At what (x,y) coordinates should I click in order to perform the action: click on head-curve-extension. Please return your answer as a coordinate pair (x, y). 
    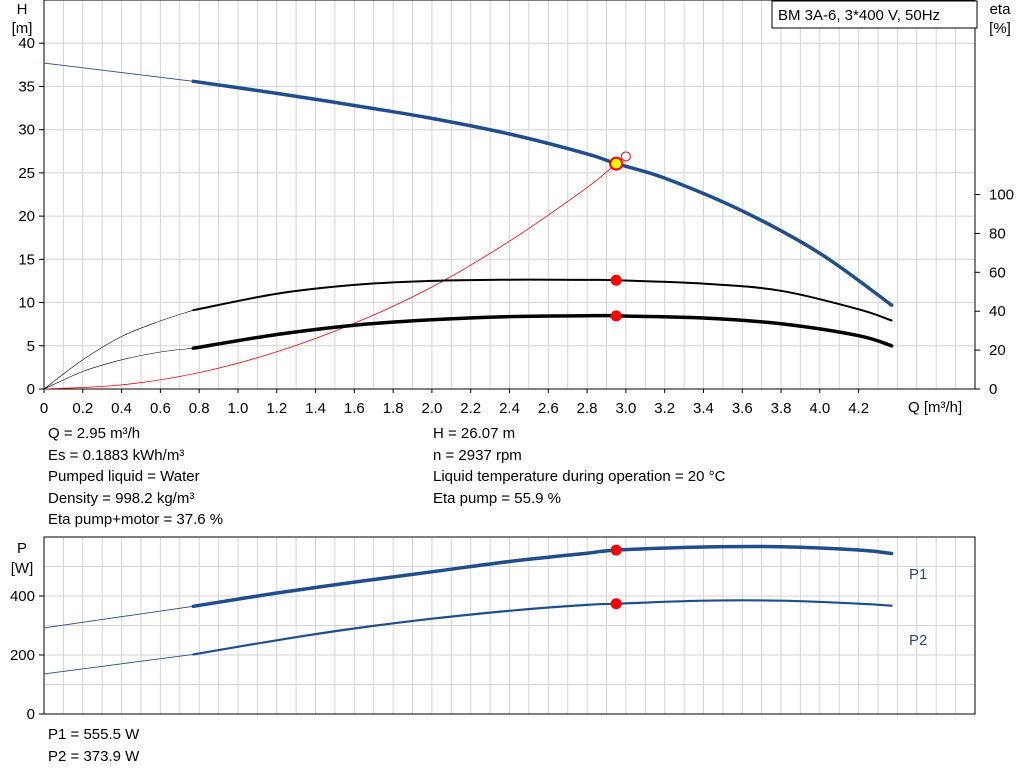
    Looking at the image, I should click on (118, 72).